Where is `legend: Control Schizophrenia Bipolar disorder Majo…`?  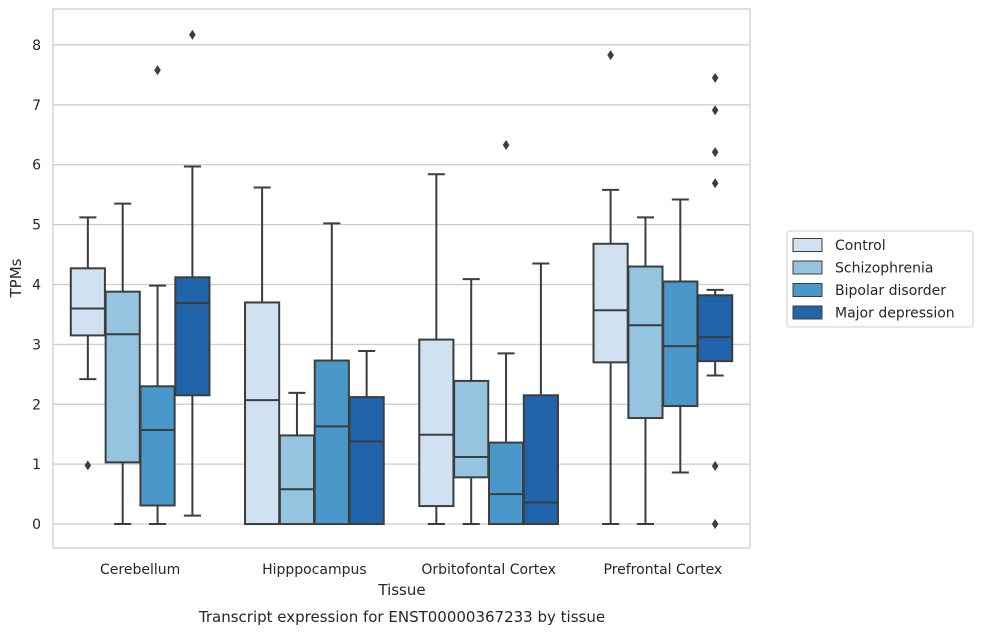
legend: Control Schizophrenia Bipolar disorder Majo… is located at coordinates (880, 279).